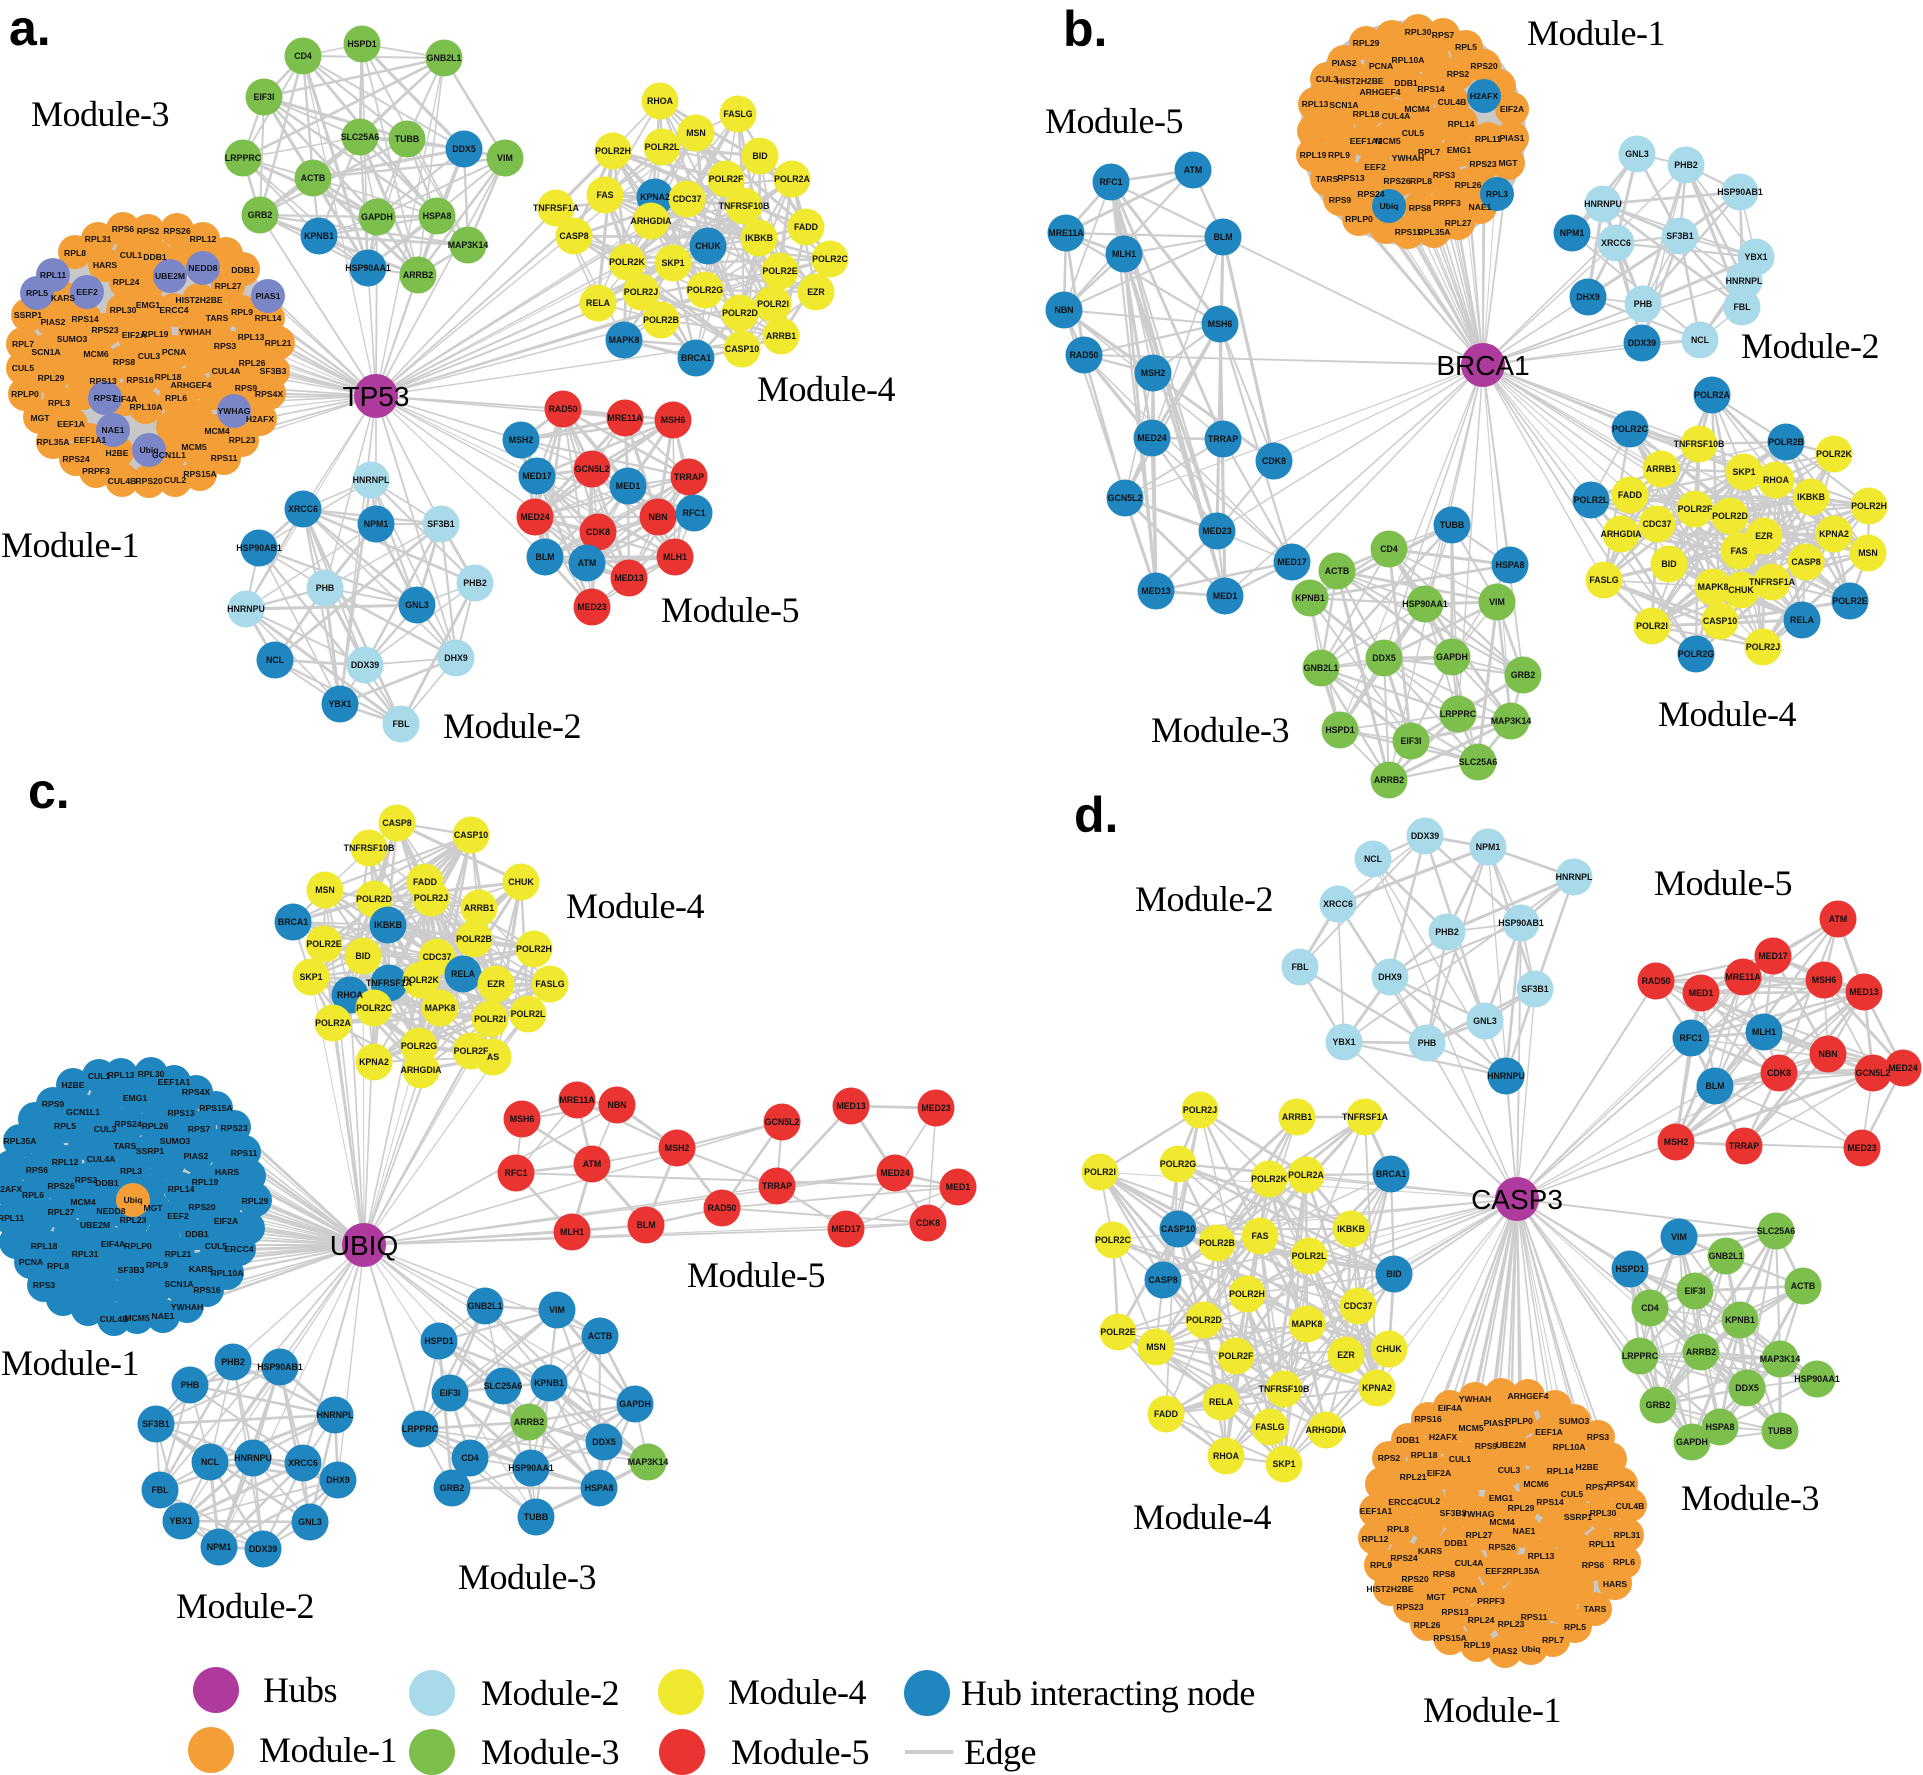 Image resolution: width=1923 pixels, height=1775 pixels. What do you see at coordinates (1657, 524) in the screenshot?
I see `svg-text: CDC37` at bounding box center [1657, 524].